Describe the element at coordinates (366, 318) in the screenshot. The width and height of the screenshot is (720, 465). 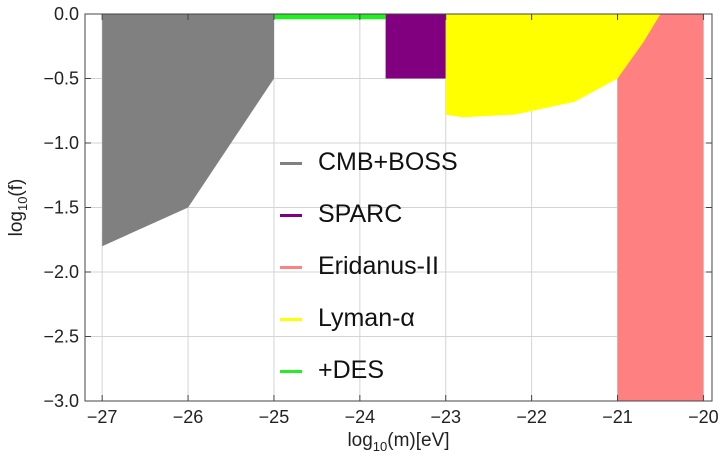
I see `legend-label: Lyman-α` at that location.